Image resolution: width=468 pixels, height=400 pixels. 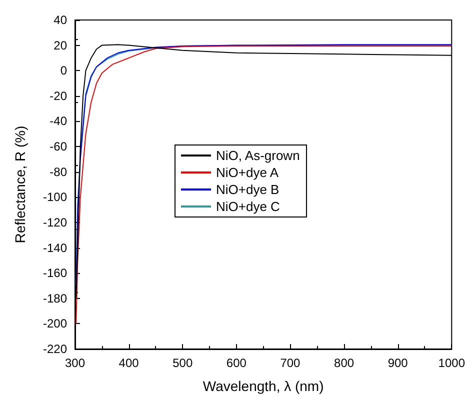 What do you see at coordinates (182, 363) in the screenshot?
I see `x-tick-label: 500` at bounding box center [182, 363].